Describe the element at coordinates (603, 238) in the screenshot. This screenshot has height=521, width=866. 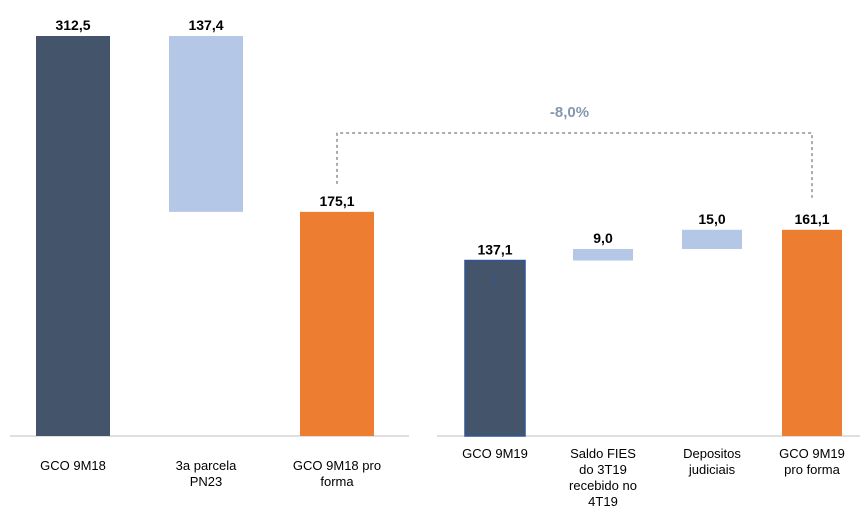
I see `right-value-label-2: 9,0` at that location.